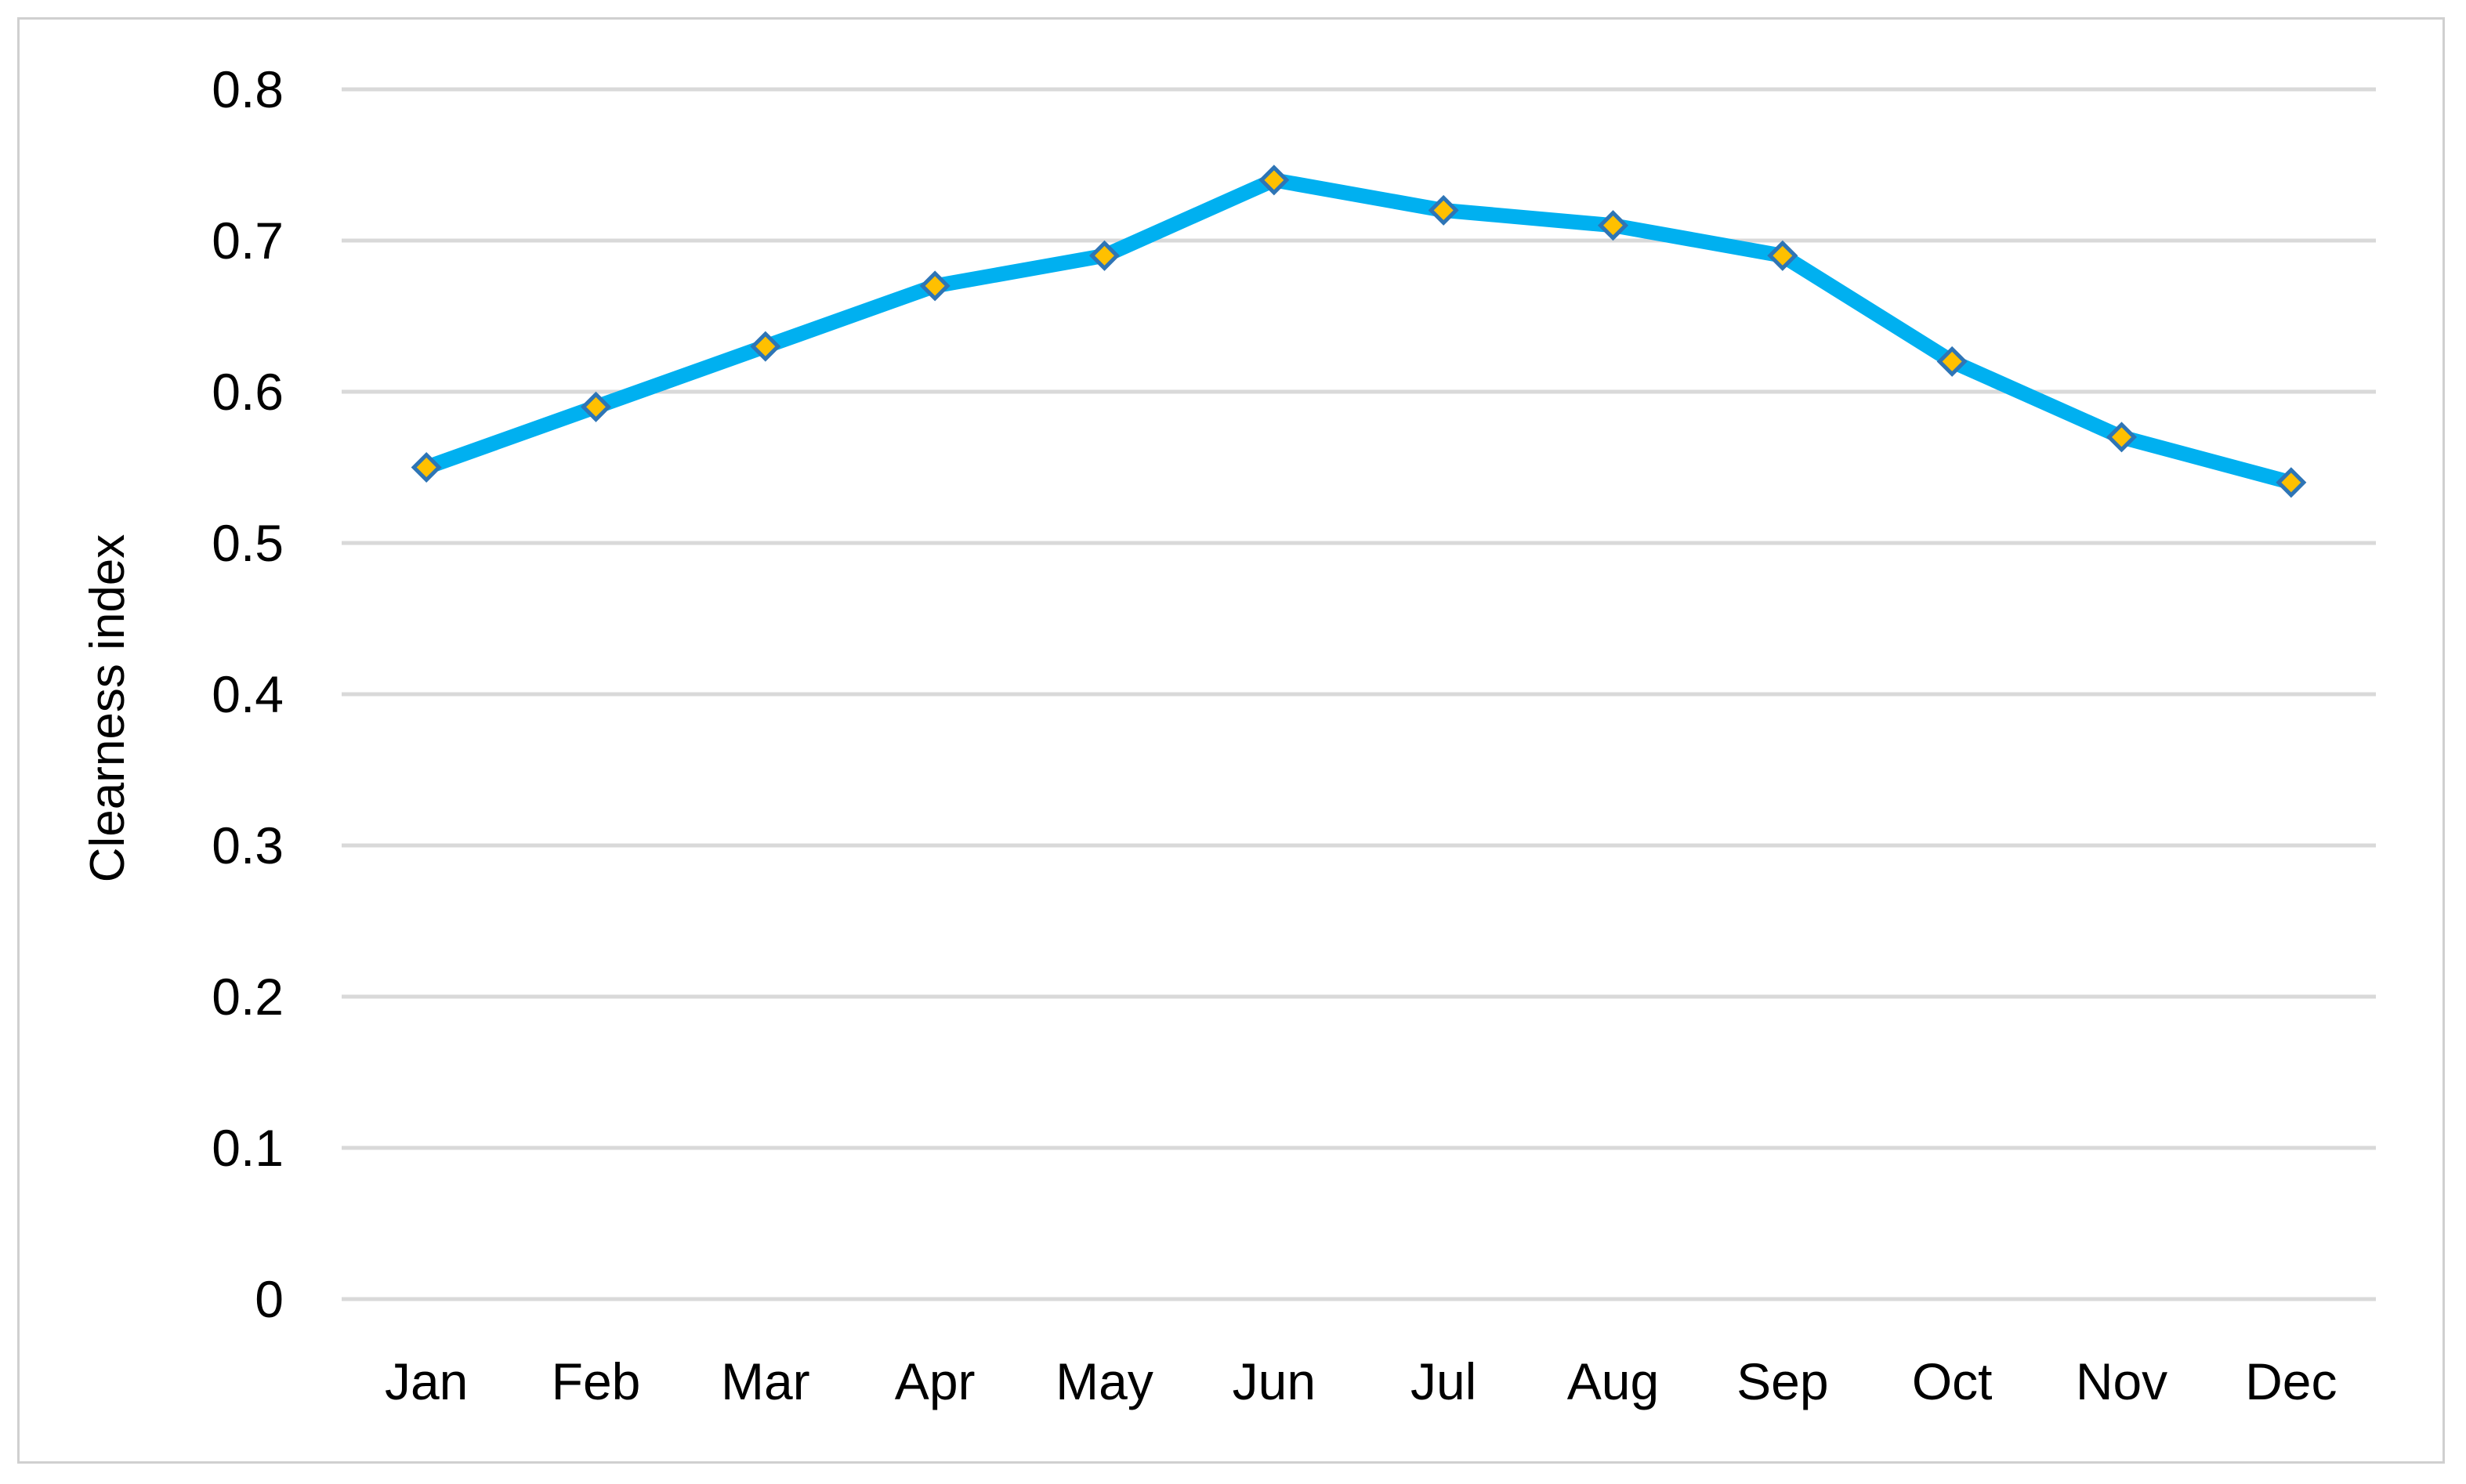 This screenshot has height=1484, width=2466. Describe the element at coordinates (248, 845) in the screenshot. I see `y-tick-label: 0.3` at that location.